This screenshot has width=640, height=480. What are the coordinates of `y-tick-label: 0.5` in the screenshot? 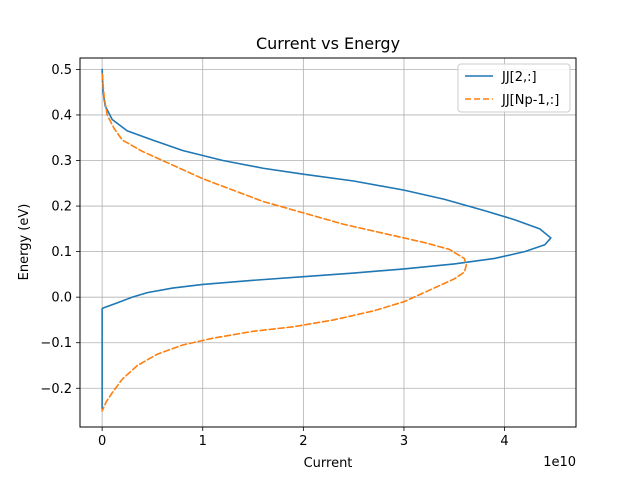 It's located at (61, 70).